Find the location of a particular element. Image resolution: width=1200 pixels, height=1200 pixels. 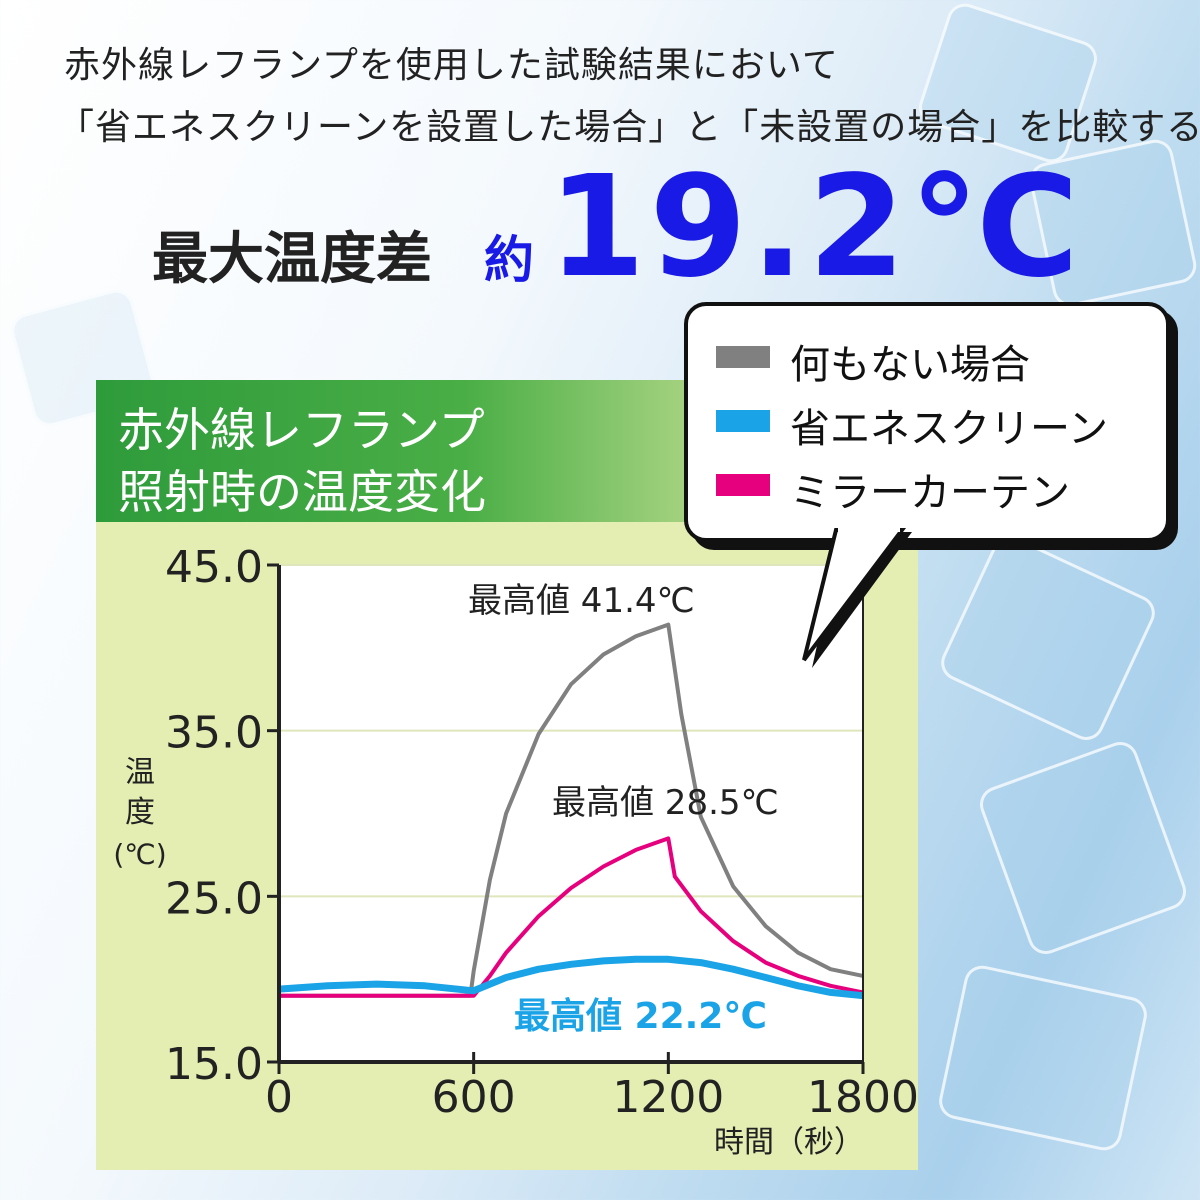

header-line-2: 「省エネスクリーンを設置した場合」と「未設置の場合」を比較すると is located at coordinates (629, 127).